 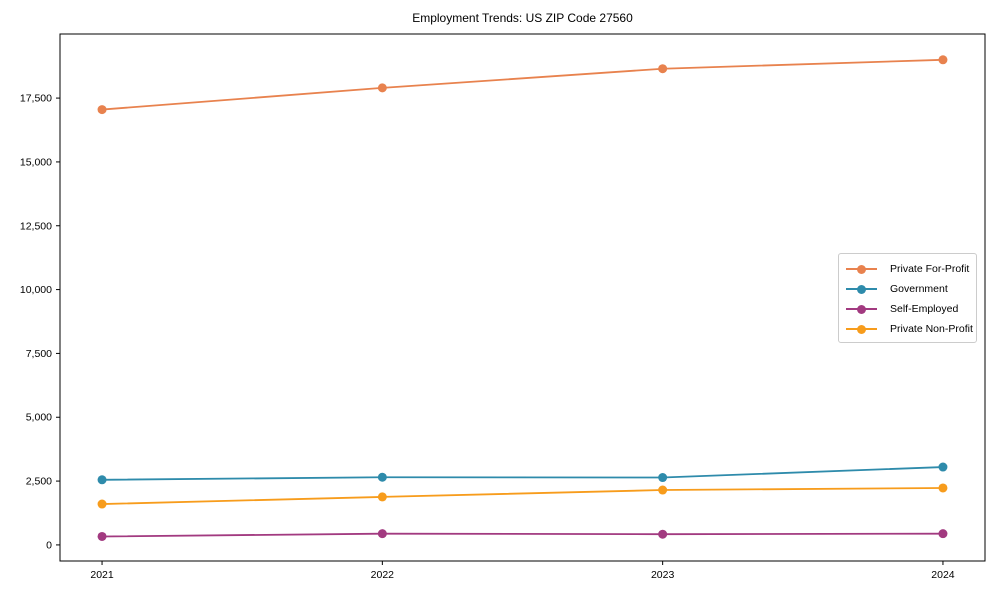 What do you see at coordinates (522, 496) in the screenshot?
I see `series-line-private-non-profit` at bounding box center [522, 496].